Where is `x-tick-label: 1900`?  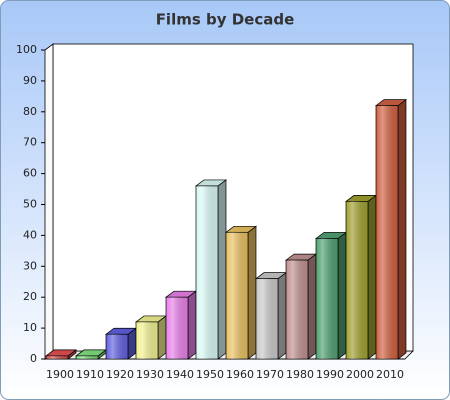
x-tick-label: 1900 is located at coordinates (60, 374).